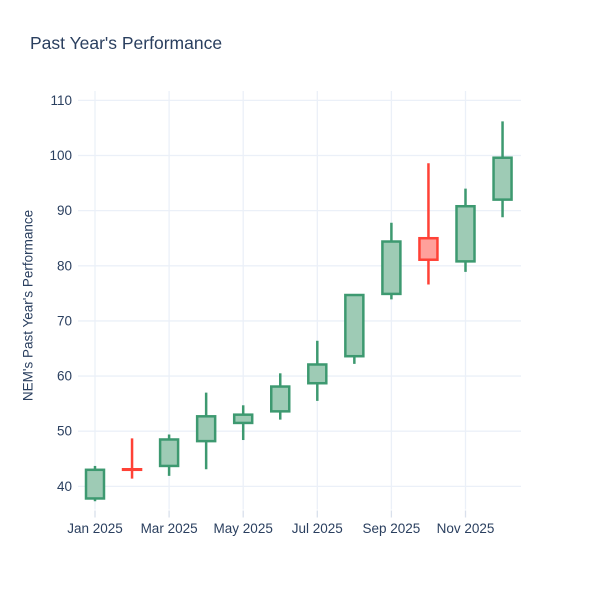  I want to click on x-tick-label: Jul 2025, so click(317, 528).